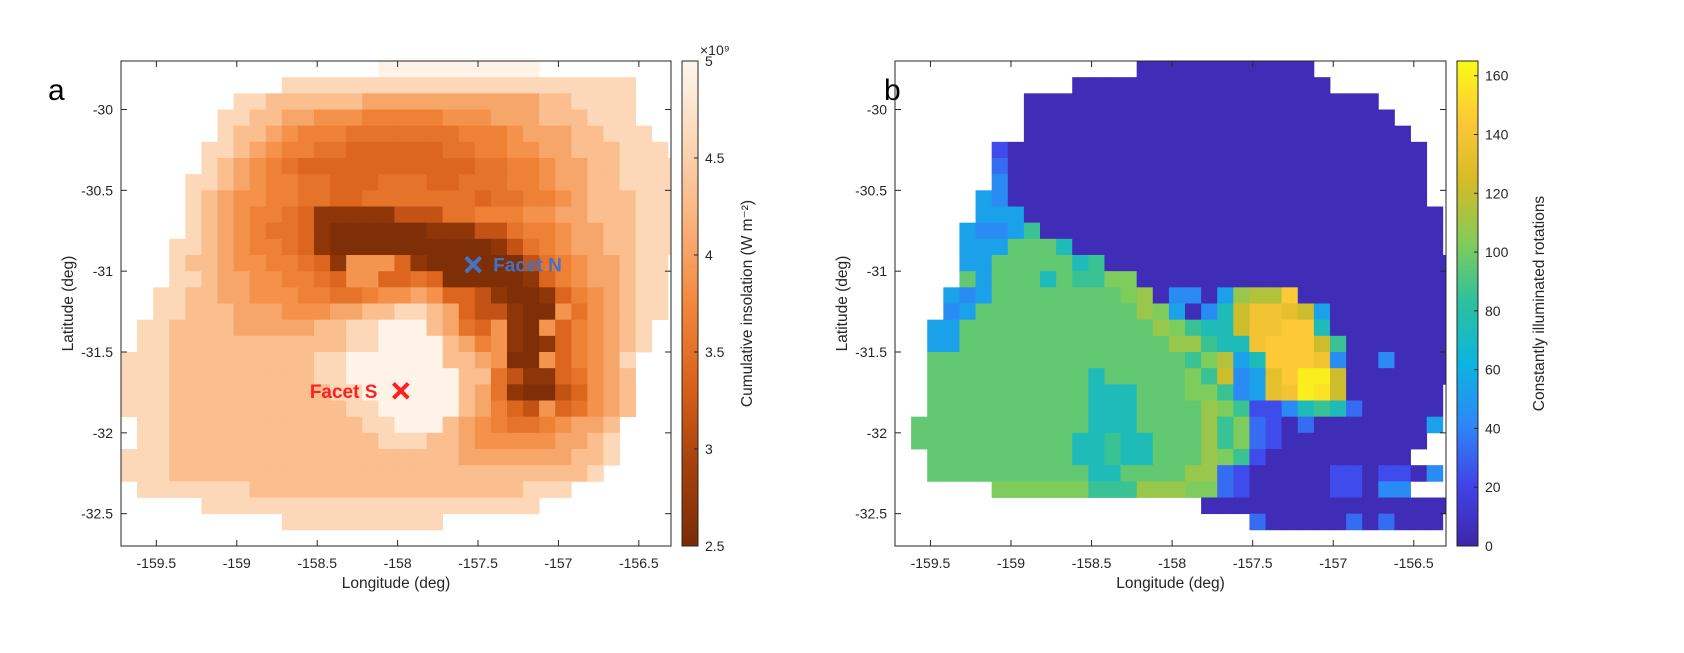 The image size is (1684, 653). Describe the element at coordinates (436, 329) in the screenshot. I see `panel-a-markers: Facet N Facet S` at that location.